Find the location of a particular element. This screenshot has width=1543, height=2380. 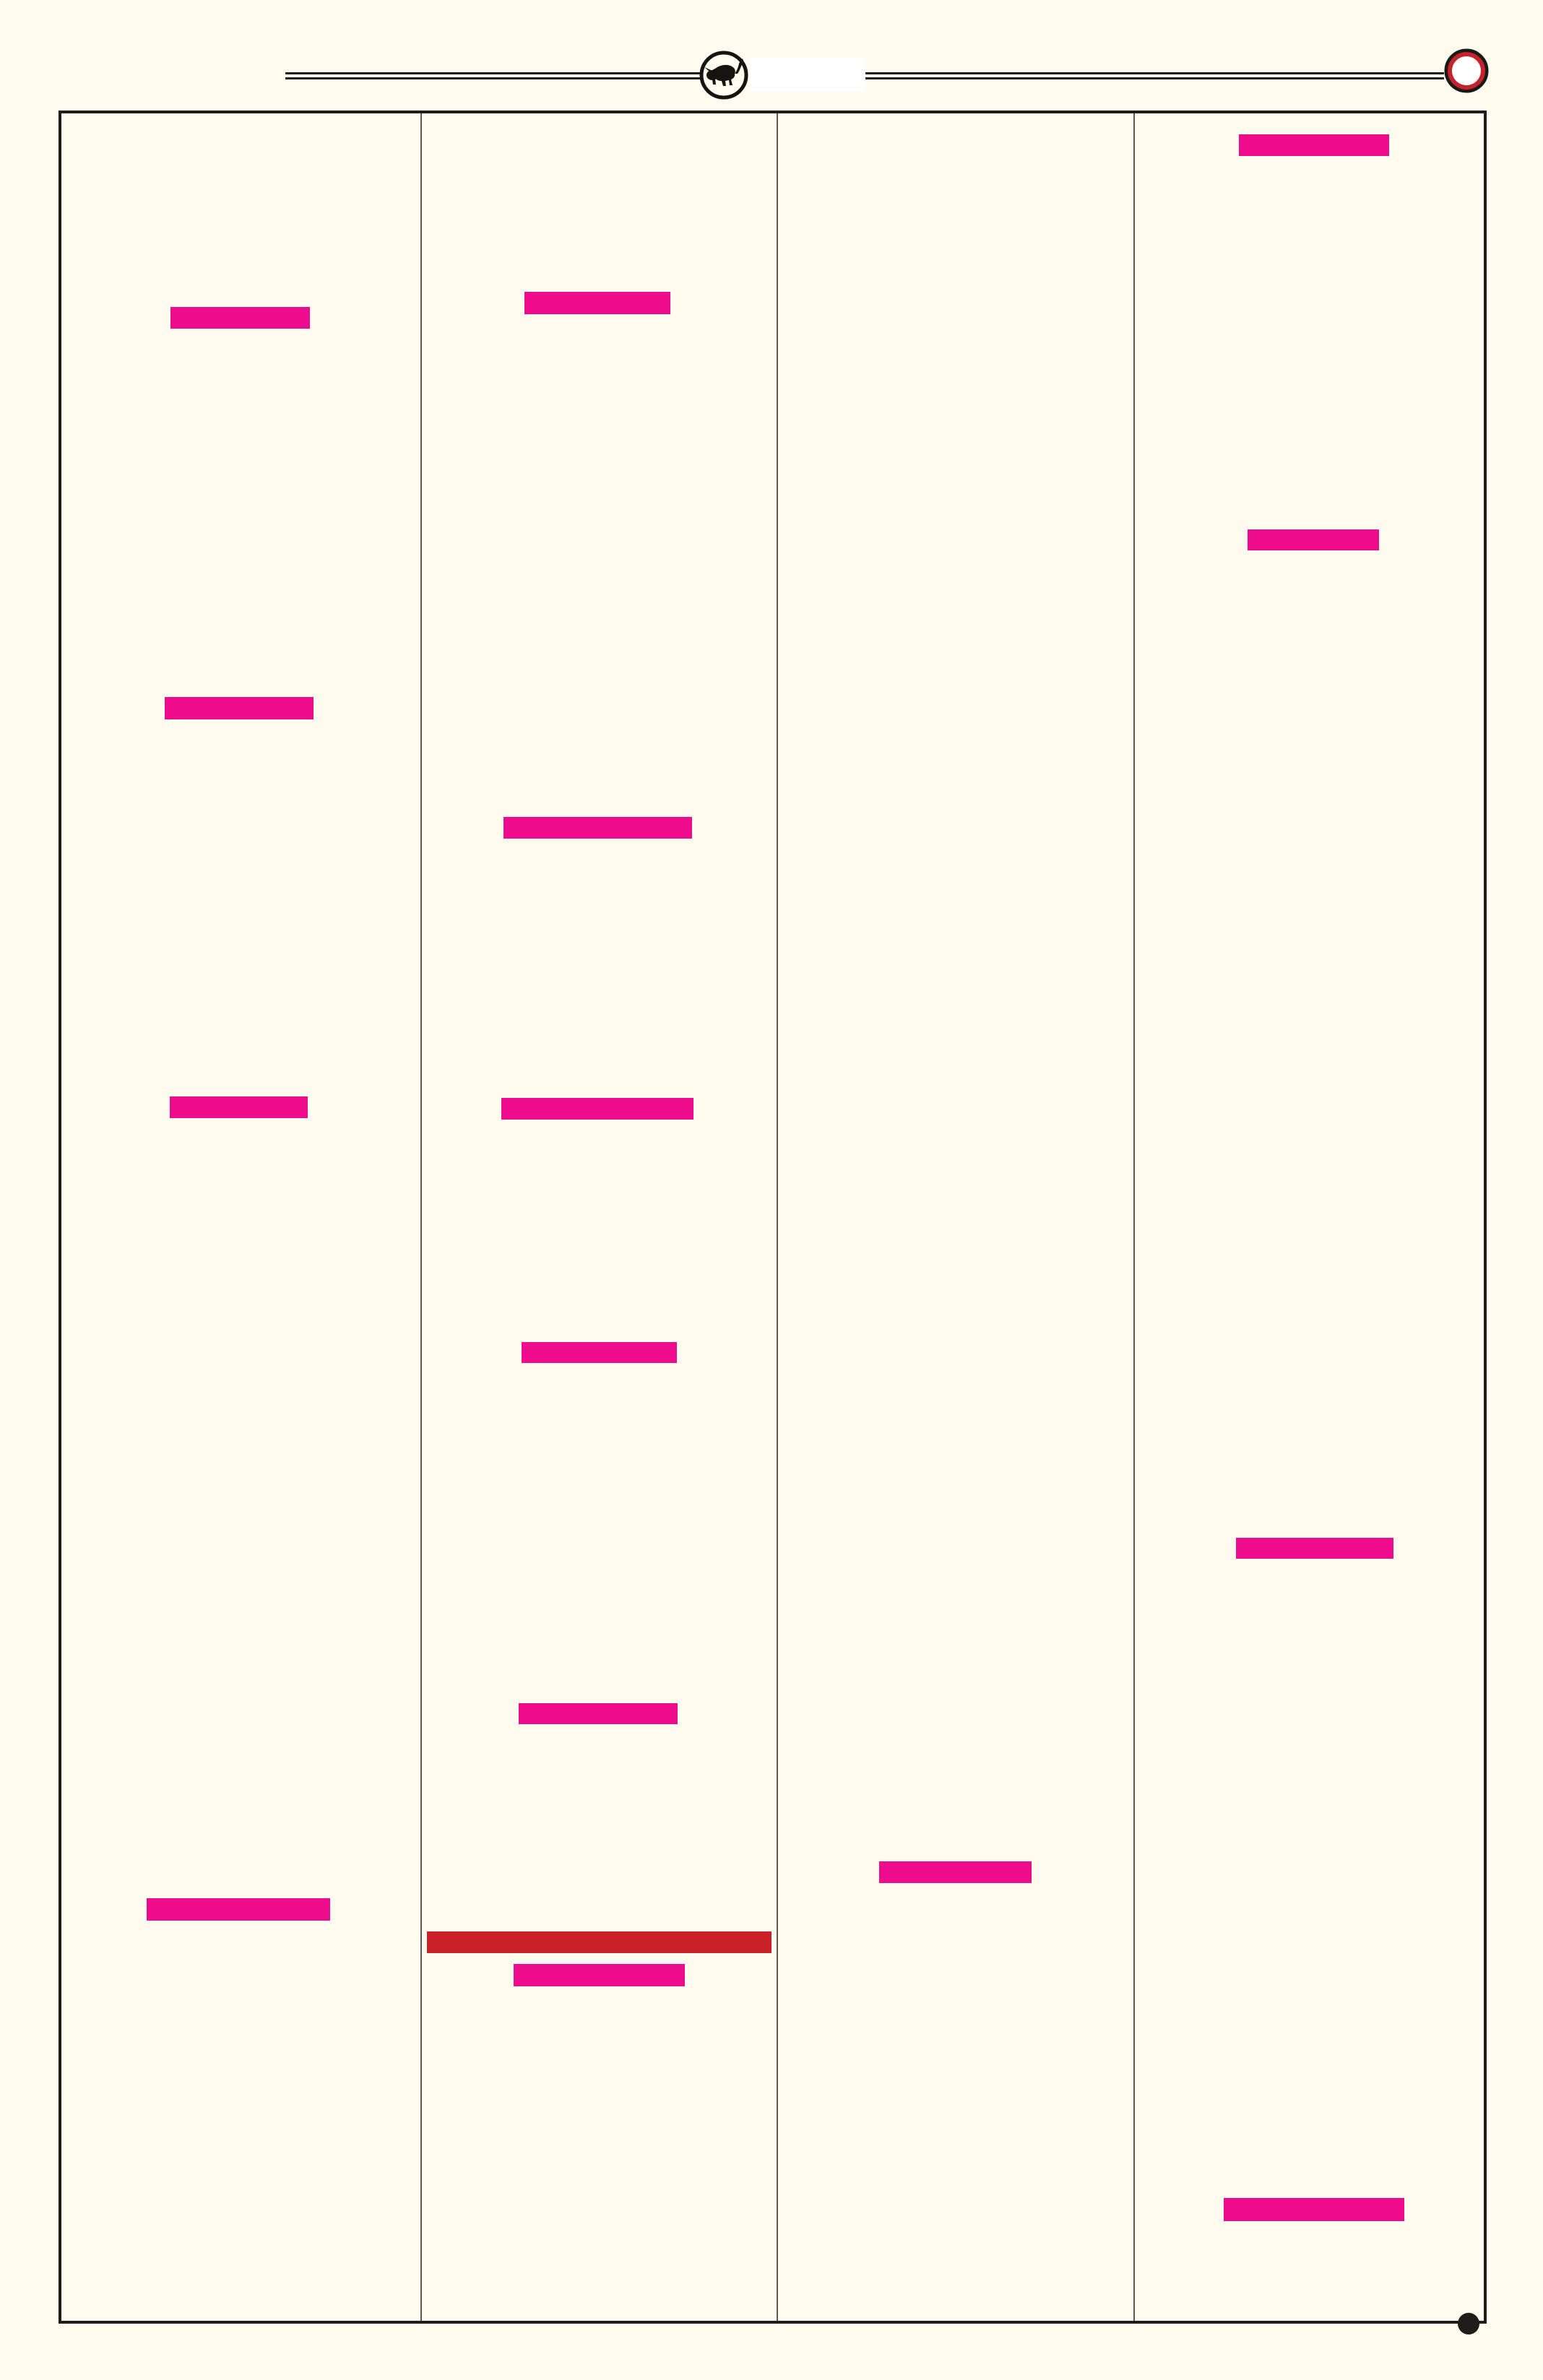

corner-dot is located at coordinates (1468, 2323).